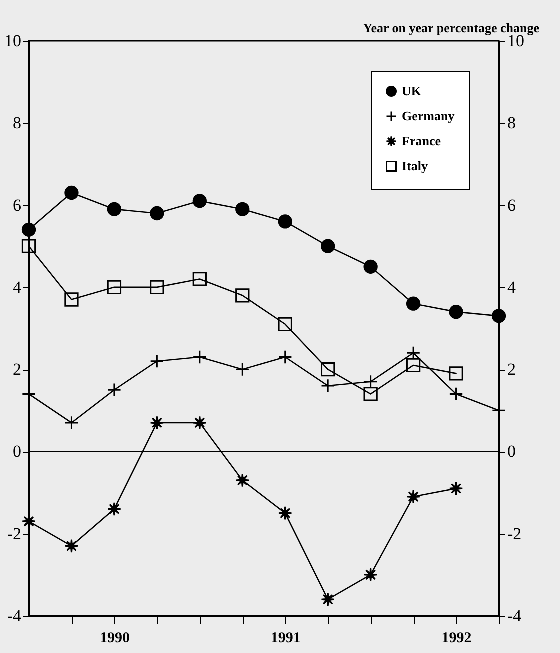 This screenshot has width=560, height=653. What do you see at coordinates (17, 370) in the screenshot?
I see `y-tick-label: 2` at bounding box center [17, 370].